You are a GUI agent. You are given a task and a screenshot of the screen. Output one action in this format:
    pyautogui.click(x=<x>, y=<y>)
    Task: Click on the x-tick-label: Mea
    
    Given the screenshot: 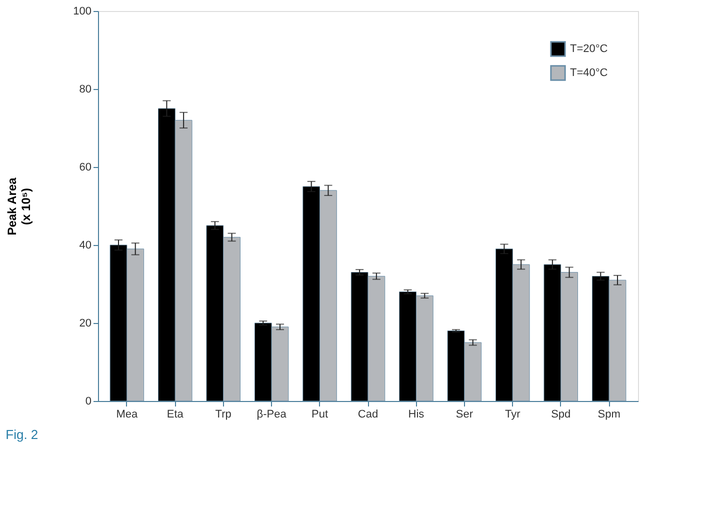 What is the action you would take?
    pyautogui.click(x=127, y=414)
    